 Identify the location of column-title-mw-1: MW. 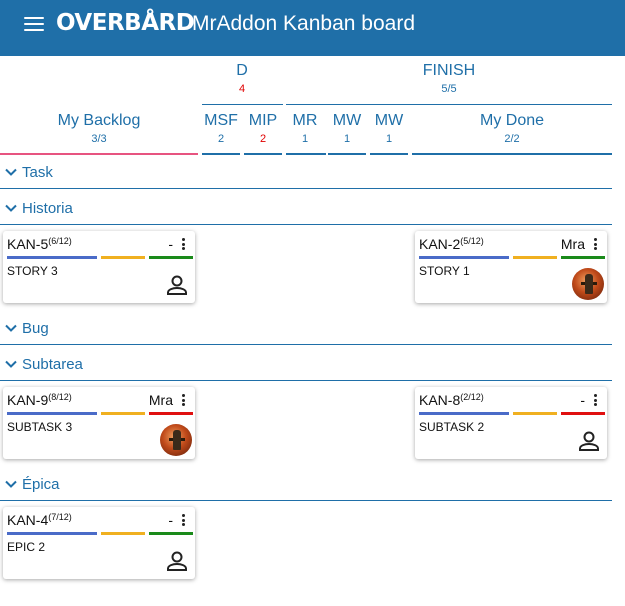
(347, 120).